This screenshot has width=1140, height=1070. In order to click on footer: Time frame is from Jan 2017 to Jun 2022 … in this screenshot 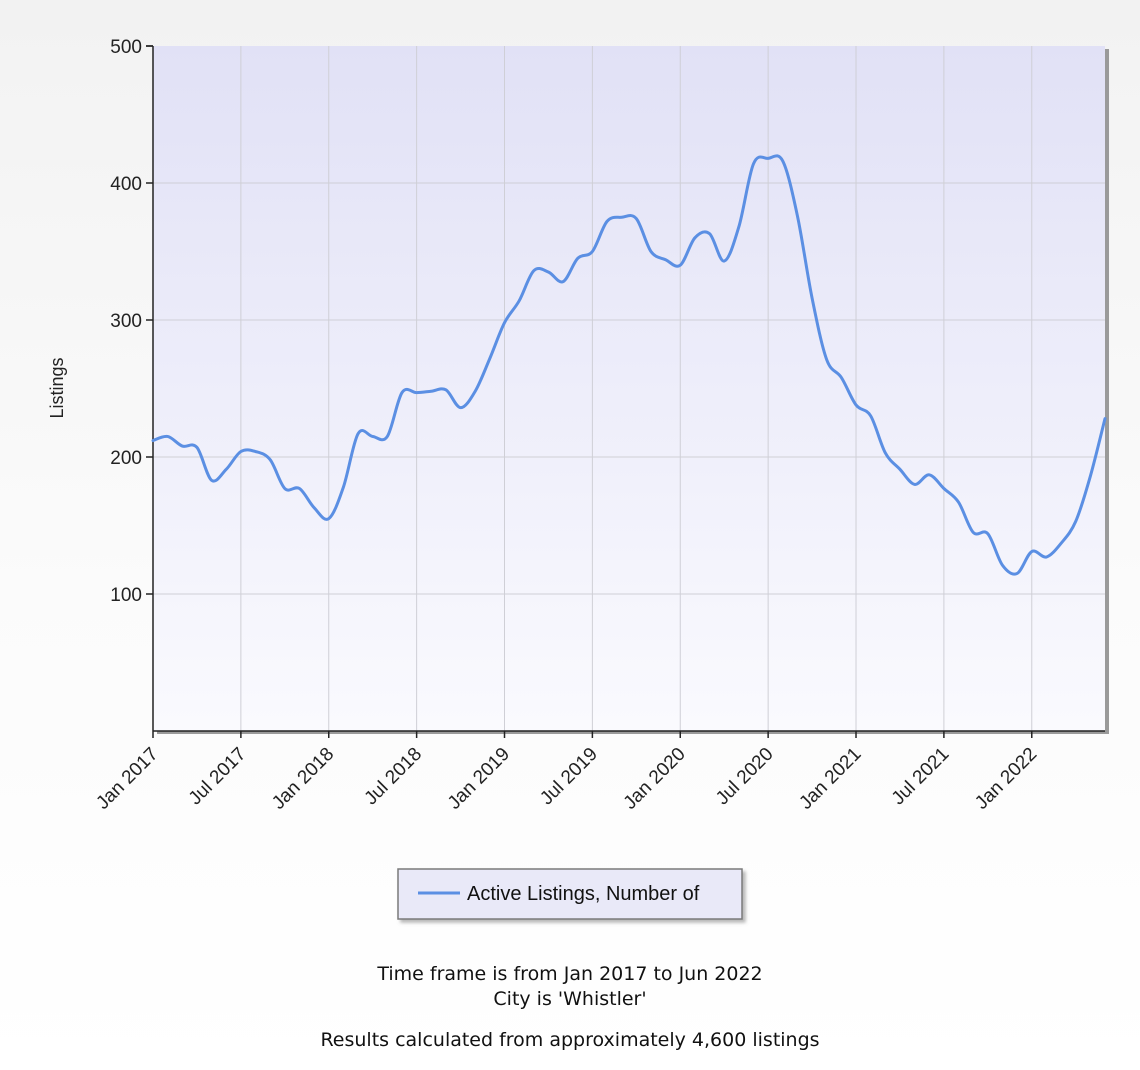, I will do `click(570, 1007)`.